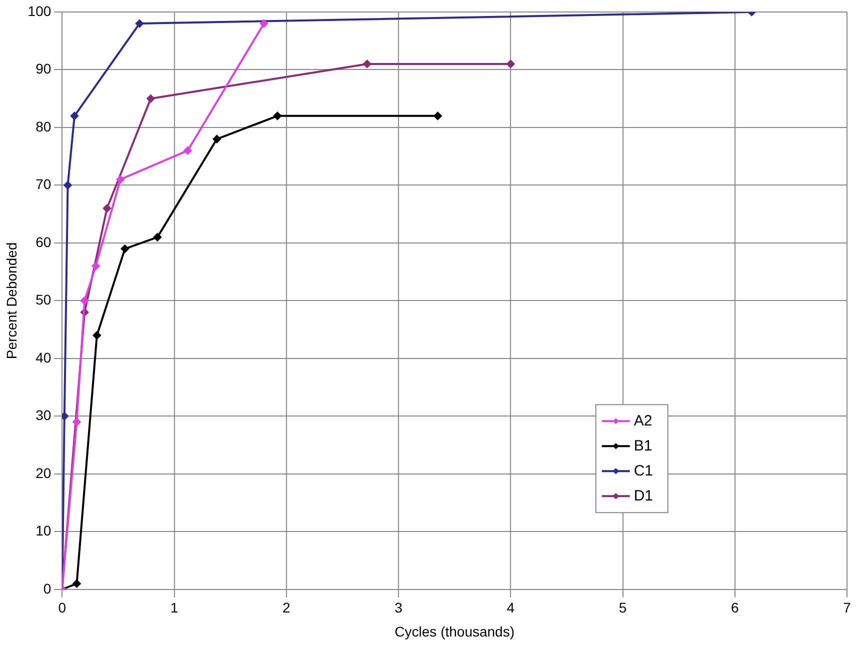 Image resolution: width=857 pixels, height=645 pixels. I want to click on y-tick-label: 90, so click(44, 68).